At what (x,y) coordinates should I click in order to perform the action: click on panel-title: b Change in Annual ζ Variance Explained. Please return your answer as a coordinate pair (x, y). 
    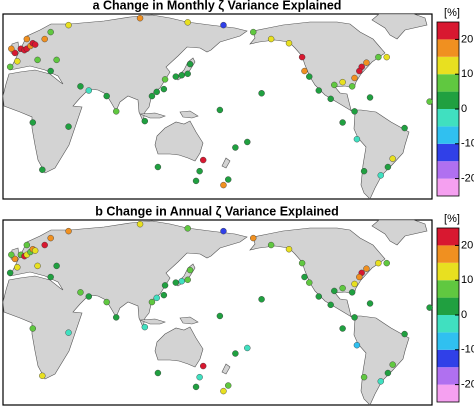
    Looking at the image, I should click on (217, 211).